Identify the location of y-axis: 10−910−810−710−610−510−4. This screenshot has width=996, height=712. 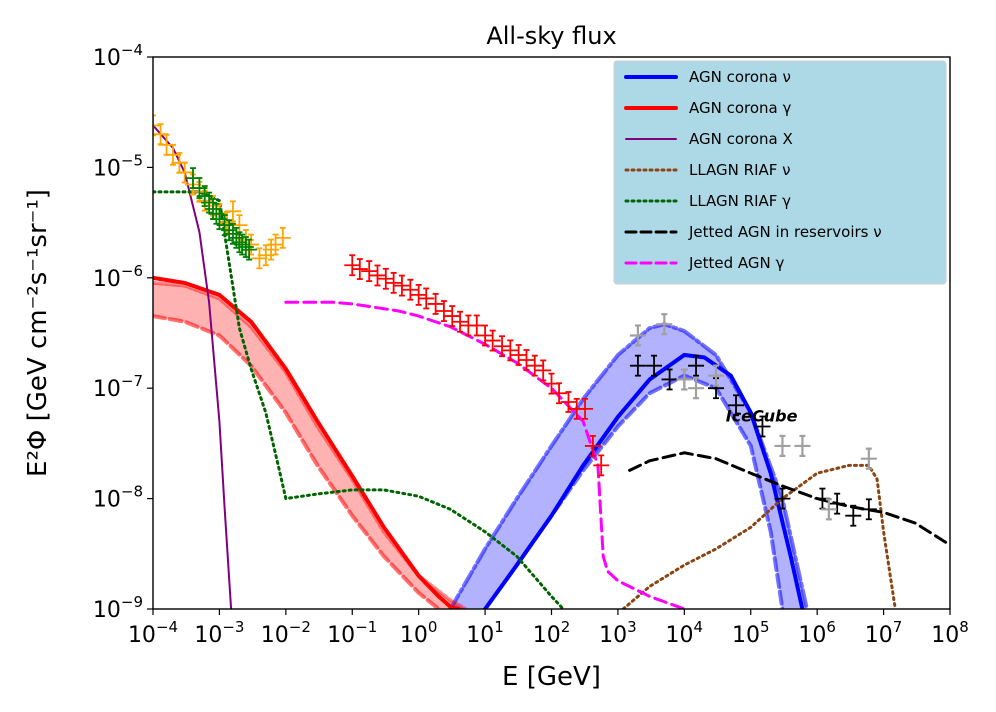
(123, 332).